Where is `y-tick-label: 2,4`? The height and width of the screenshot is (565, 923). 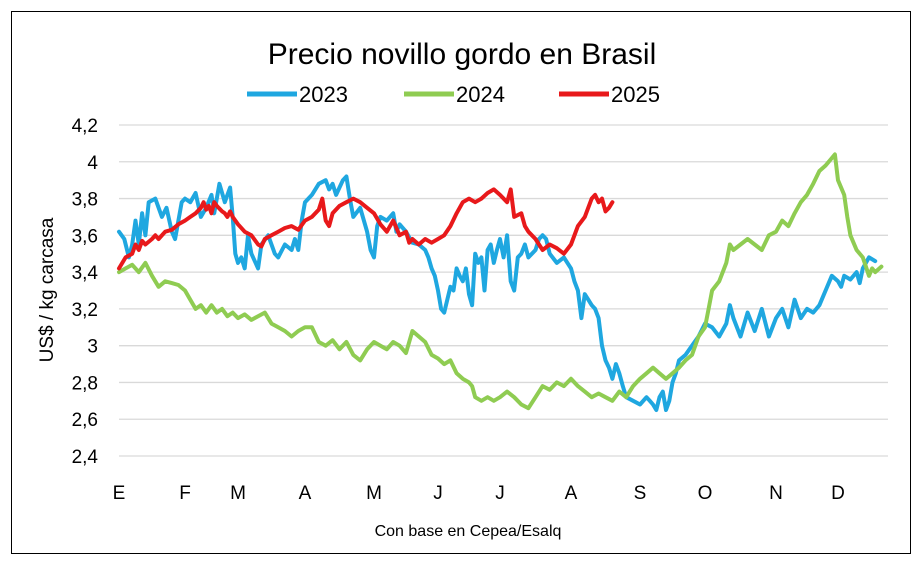
y-tick-label: 2,4 is located at coordinates (85, 457).